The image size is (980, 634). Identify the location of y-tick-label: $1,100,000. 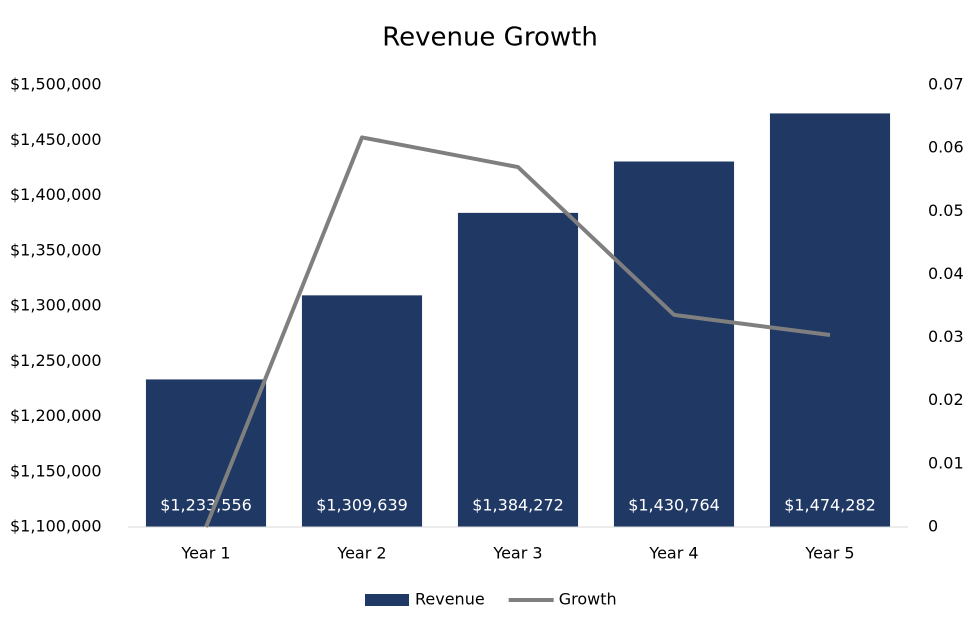
(56, 526).